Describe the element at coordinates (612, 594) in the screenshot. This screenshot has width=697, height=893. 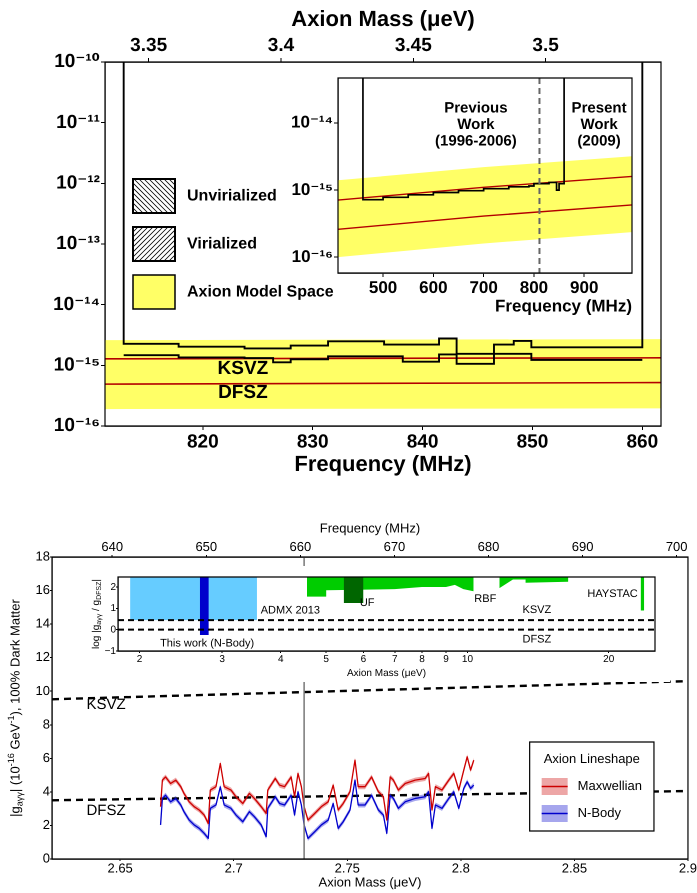
I see `annotation: HAYSTAC` at that location.